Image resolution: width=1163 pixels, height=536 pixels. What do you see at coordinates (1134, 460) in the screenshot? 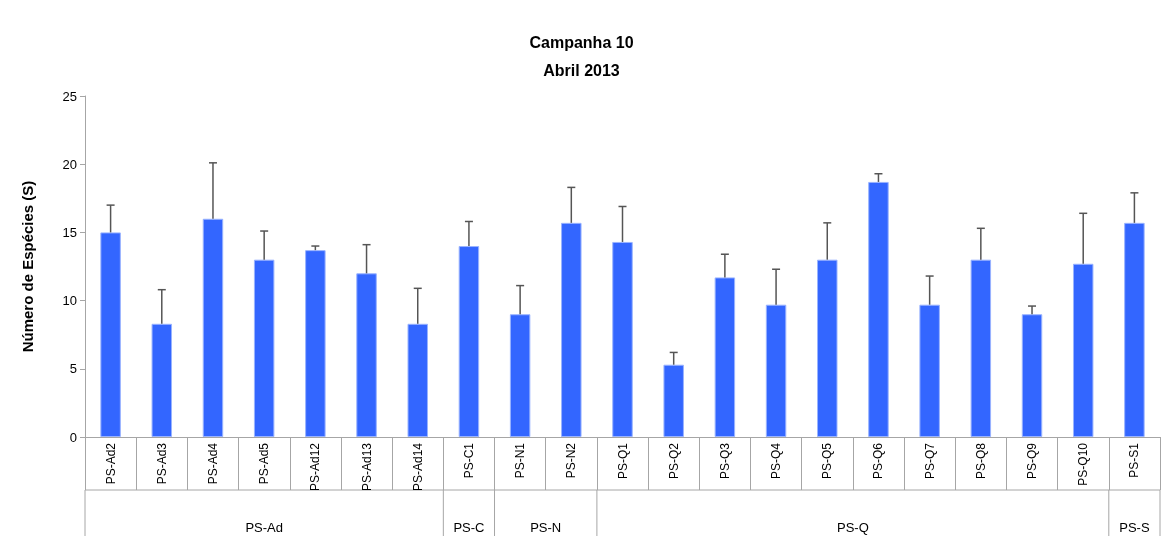
I see `x-tick-label: PS-S1` at bounding box center [1134, 460].